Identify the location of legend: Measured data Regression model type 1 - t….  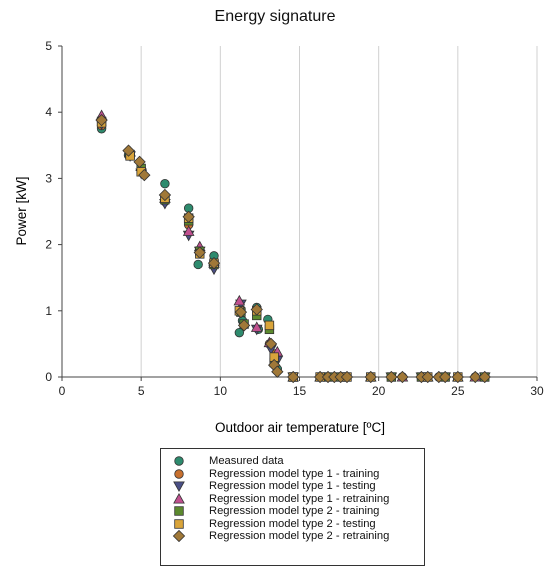
(292, 507).